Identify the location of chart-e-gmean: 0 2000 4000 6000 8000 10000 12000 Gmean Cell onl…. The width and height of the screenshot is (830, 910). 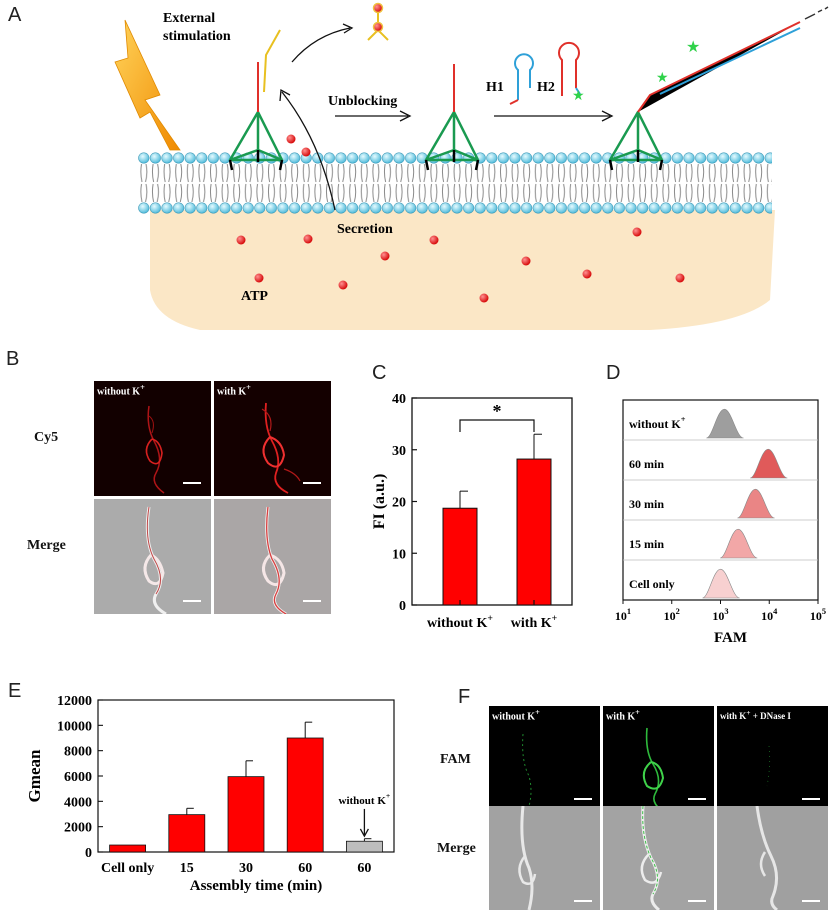
(210, 794).